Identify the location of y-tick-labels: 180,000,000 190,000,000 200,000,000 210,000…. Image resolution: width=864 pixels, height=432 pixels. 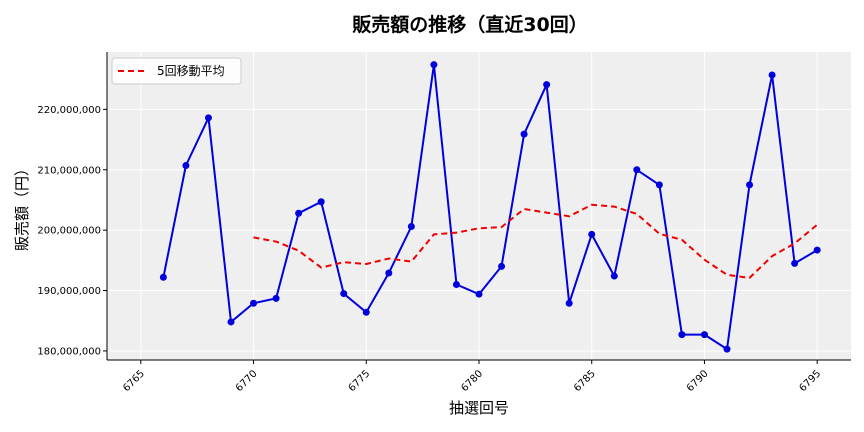
(69, 231).